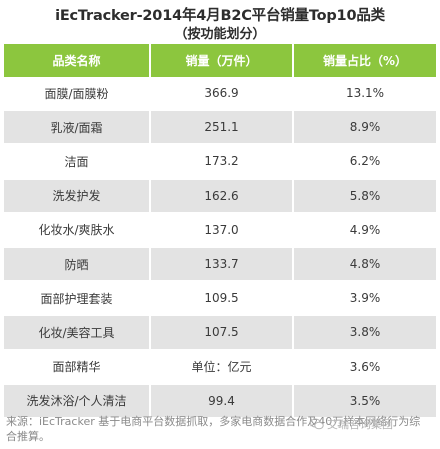 Image resolution: width=440 pixels, height=449 pixels. I want to click on header-sales: 销量（万件）, so click(222, 60).